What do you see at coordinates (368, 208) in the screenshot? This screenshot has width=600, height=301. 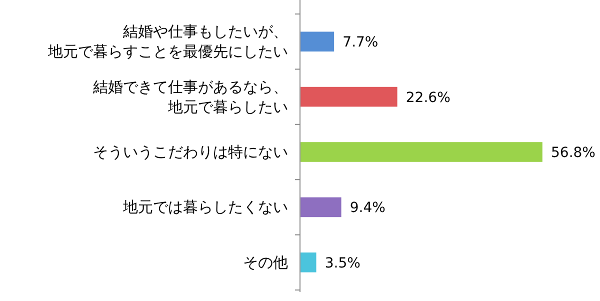 I see `data-label: 9.4%` at bounding box center [368, 208].